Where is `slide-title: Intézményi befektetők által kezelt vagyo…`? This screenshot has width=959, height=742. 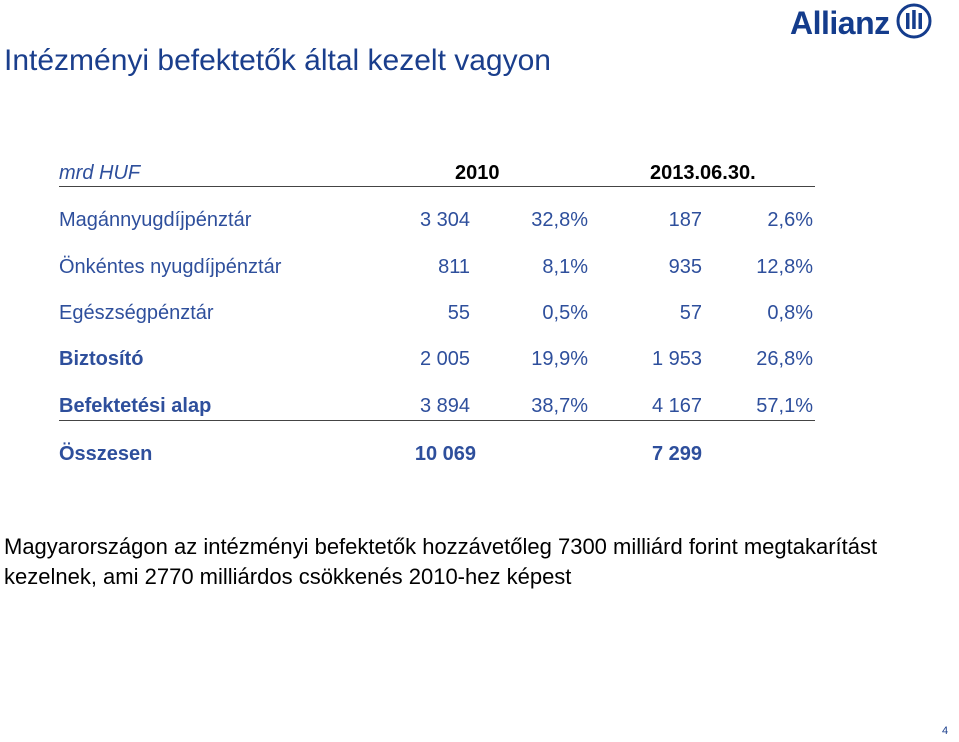
slide-title: Intézményi befektetők által kezelt vagyo… is located at coordinates (277, 60).